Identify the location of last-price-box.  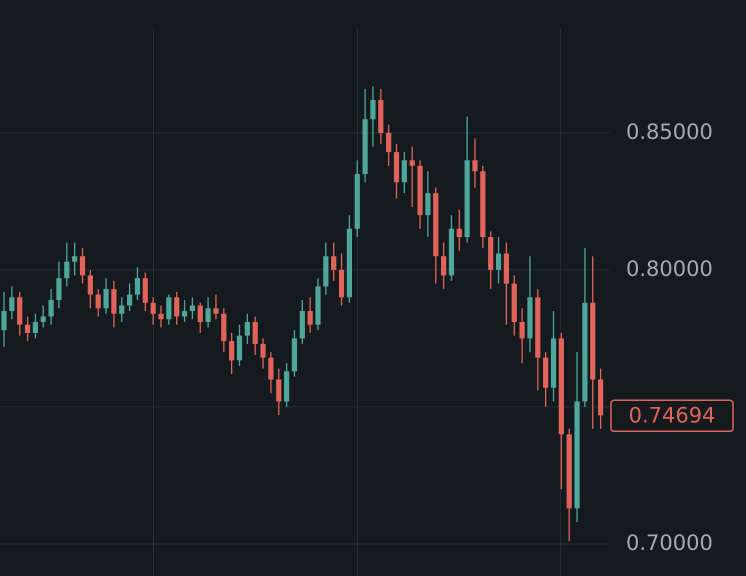
(672, 416).